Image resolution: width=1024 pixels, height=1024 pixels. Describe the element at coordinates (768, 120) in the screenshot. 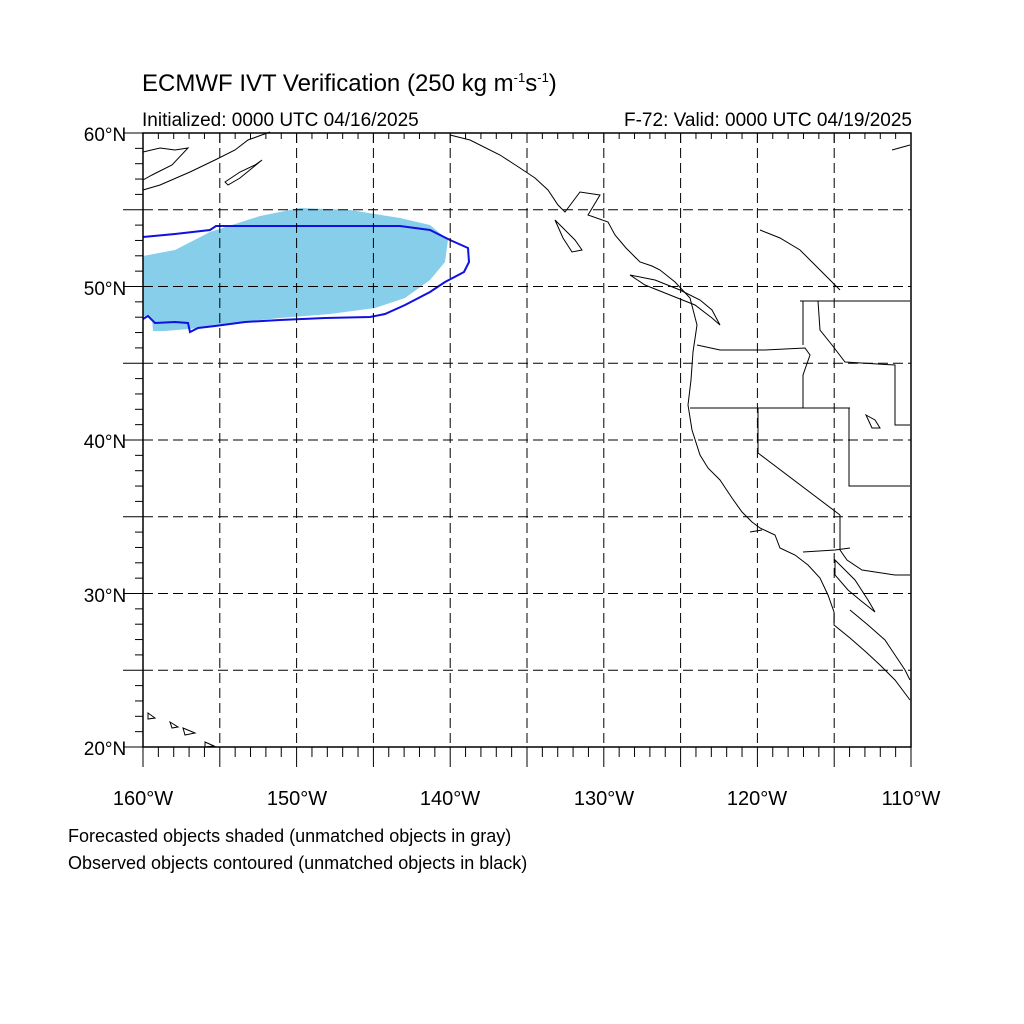

I see `valid-time: F-72: Valid: 0000 UTC 04/19/2025` at that location.